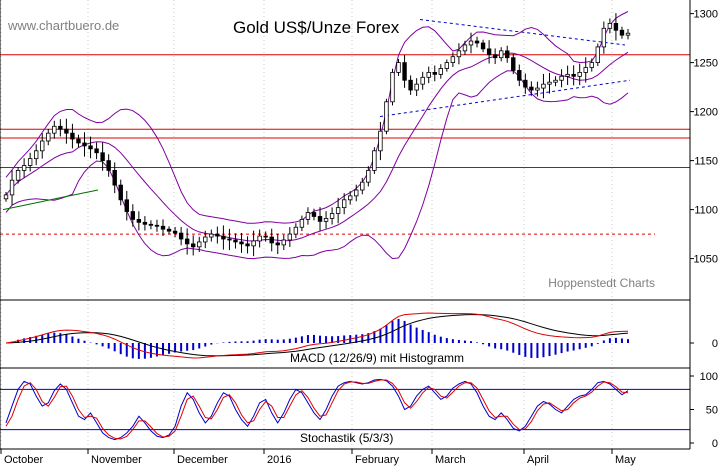 This screenshot has height=471, width=723. Describe the element at coordinates (23, 460) in the screenshot. I see `x-tick-label: October` at that location.